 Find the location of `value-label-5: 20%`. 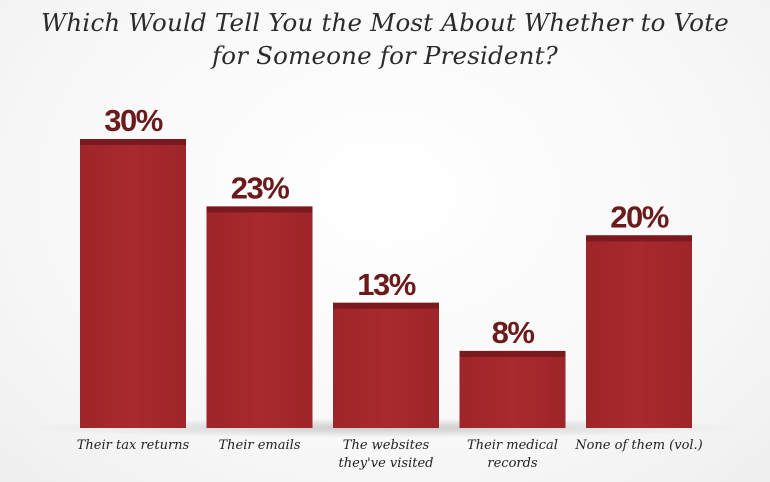

value-label-5: 20% is located at coordinates (639, 216).